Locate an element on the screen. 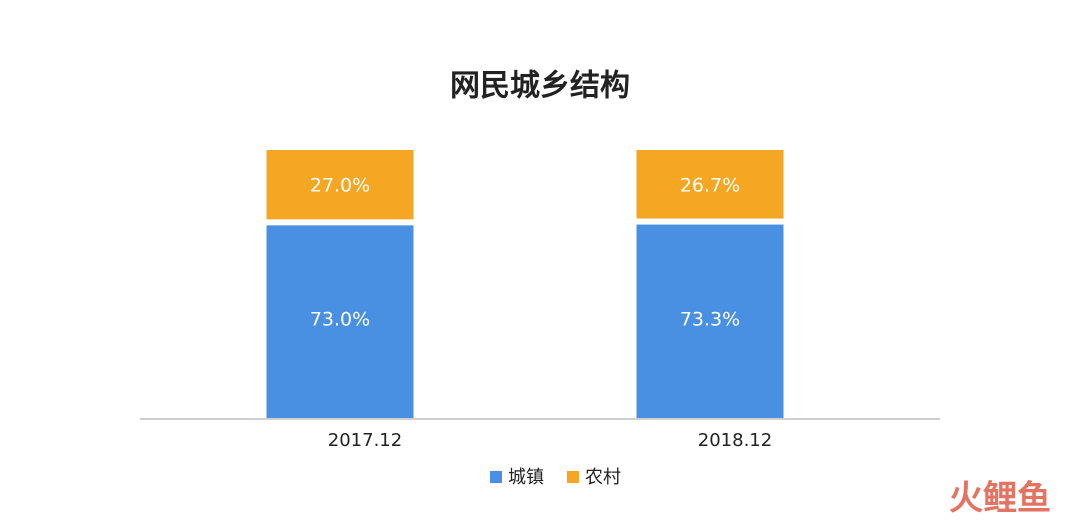 The height and width of the screenshot is (529, 1080). value-label: 73.3% is located at coordinates (710, 319).